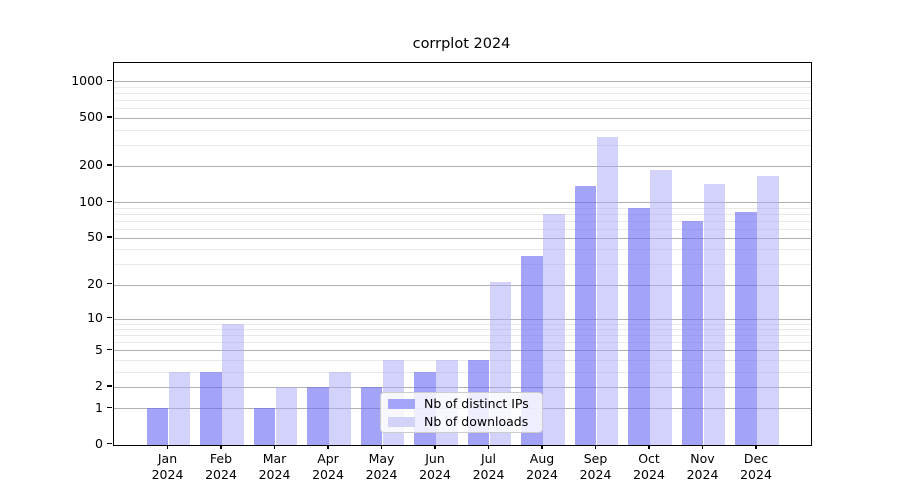 This screenshot has width=900, height=500. Describe the element at coordinates (435, 466) in the screenshot. I see `x-tick-label-jun-2024: Jun 2024` at that location.